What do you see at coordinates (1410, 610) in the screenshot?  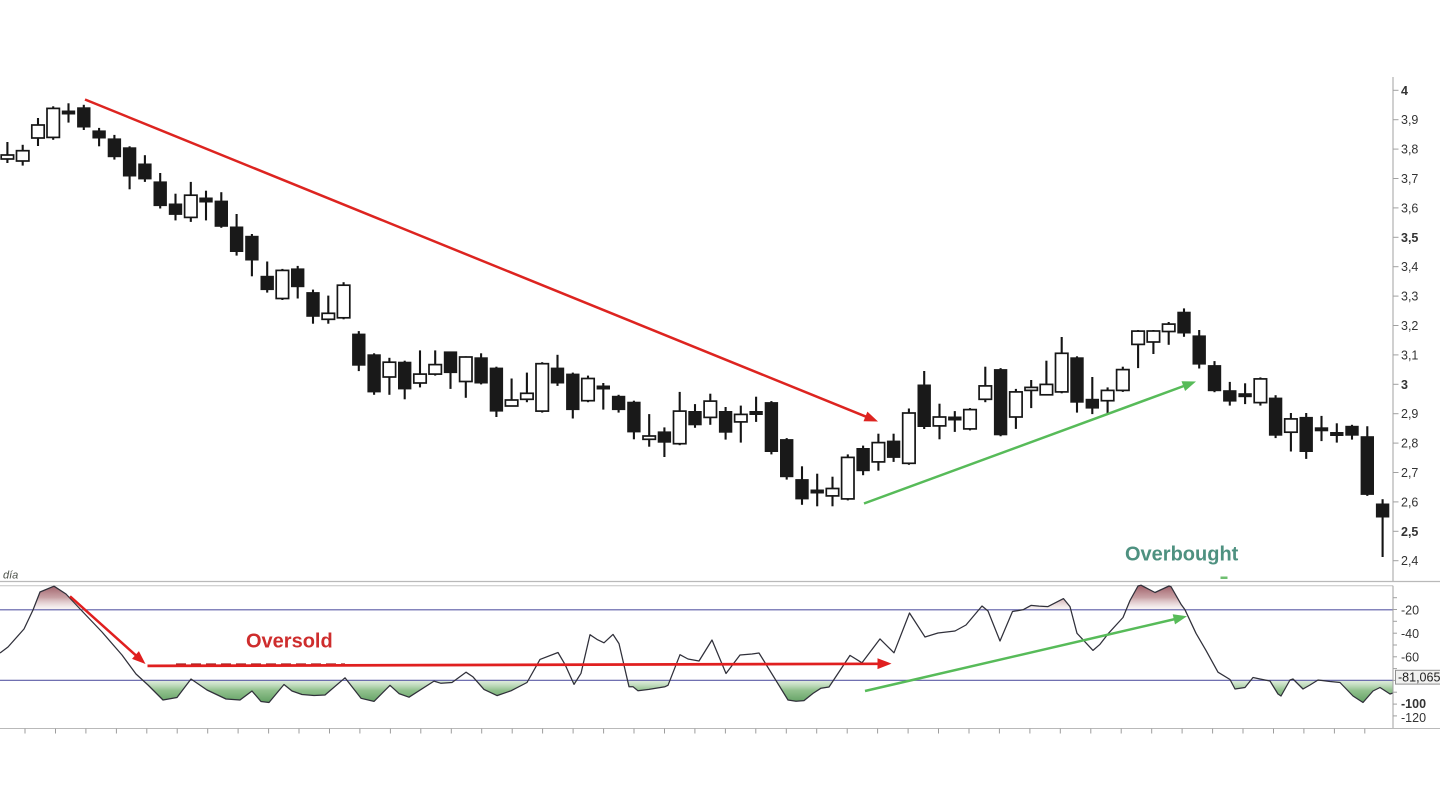 I see `svg-text: -20` at bounding box center [1410, 610].